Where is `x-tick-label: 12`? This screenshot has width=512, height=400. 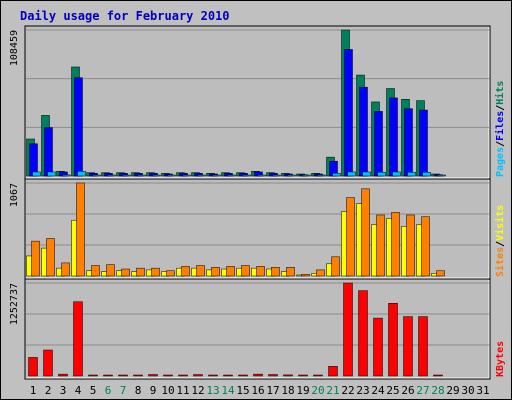 x-tick-label: 12 is located at coordinates (197, 390).